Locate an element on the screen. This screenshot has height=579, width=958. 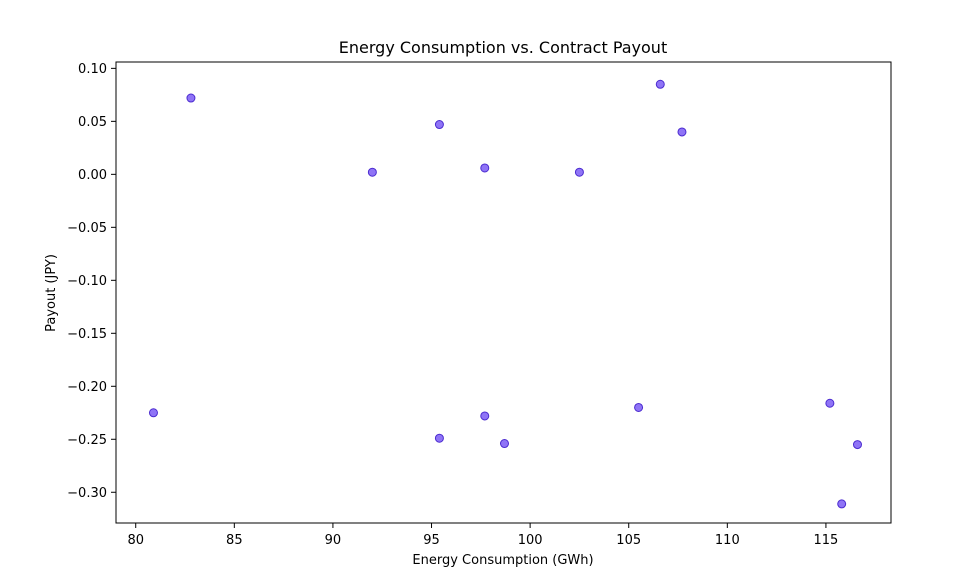
x-tick-label: 115 is located at coordinates (826, 540).